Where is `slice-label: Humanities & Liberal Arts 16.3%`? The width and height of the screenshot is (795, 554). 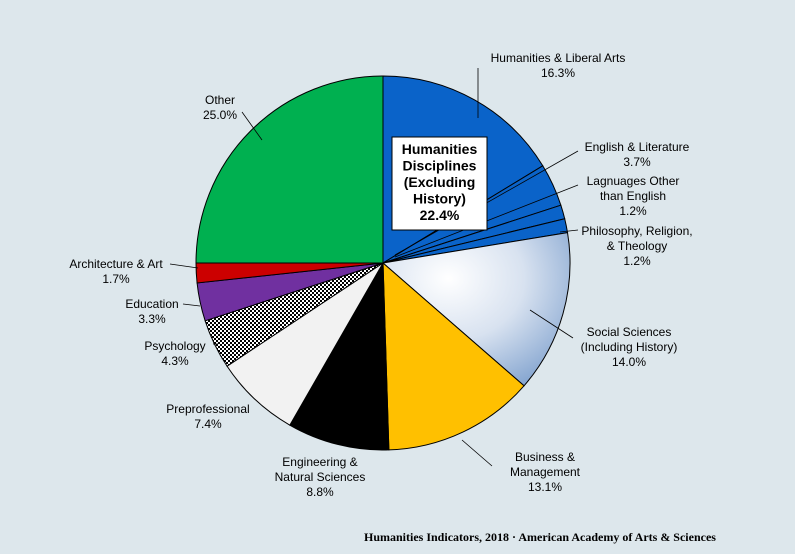 slice-label: Humanities & Liberal Arts 16.3% is located at coordinates (558, 65).